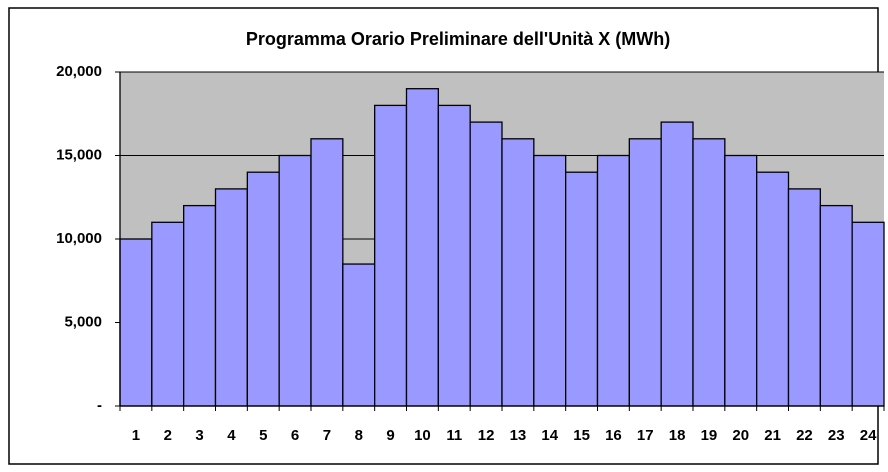 Image resolution: width=888 pixels, height=472 pixels. Describe the element at coordinates (486, 435) in the screenshot. I see `x-tick-label: 12` at that location.